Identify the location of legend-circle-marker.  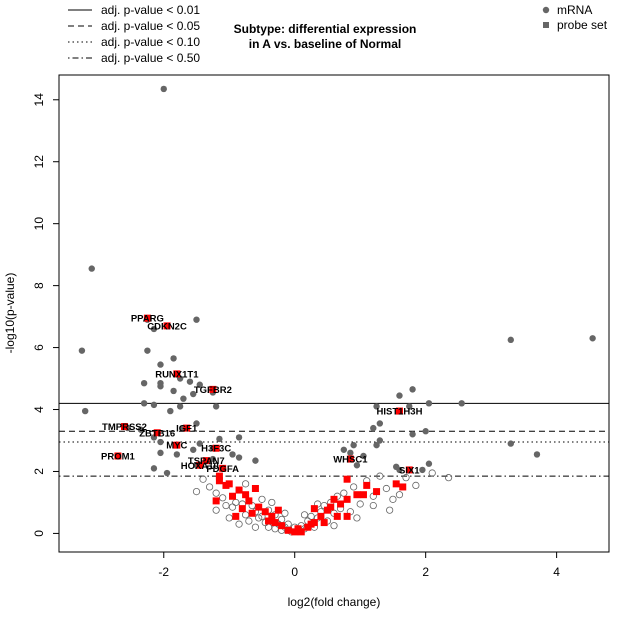
(546, 10).